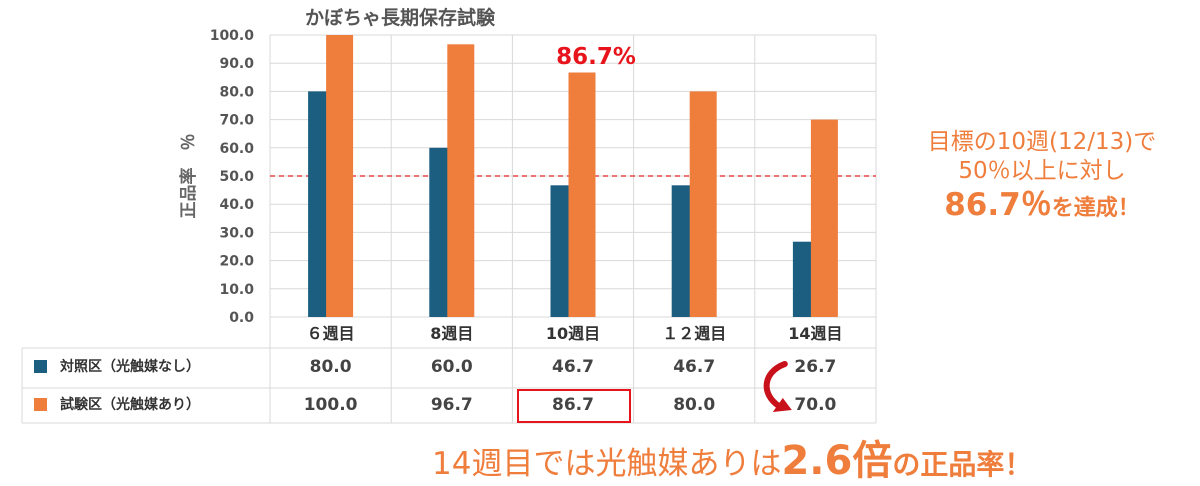 Image resolution: width=1200 pixels, height=486 pixels. What do you see at coordinates (331, 333) in the screenshot?
I see `category-label: ６週目` at bounding box center [331, 333].